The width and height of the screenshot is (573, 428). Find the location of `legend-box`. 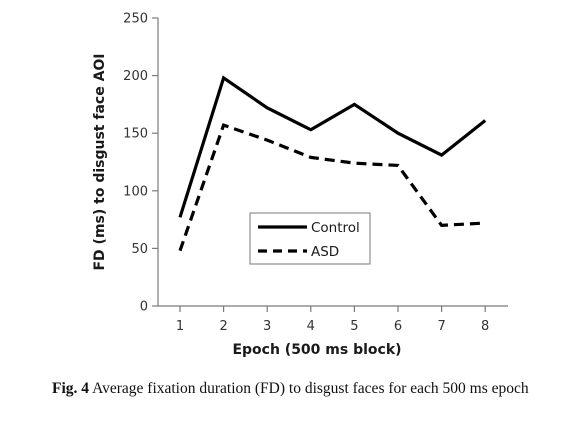

legend-box is located at coordinates (310, 238).